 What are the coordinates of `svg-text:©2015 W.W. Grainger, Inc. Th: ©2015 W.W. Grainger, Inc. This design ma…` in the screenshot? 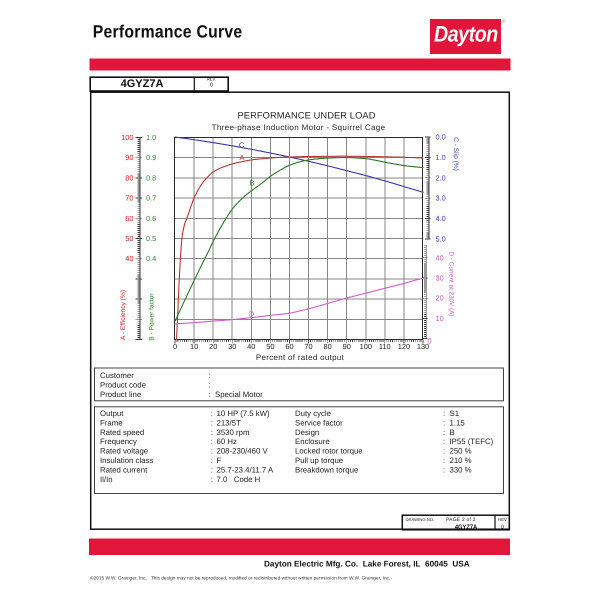 It's located at (240, 578).